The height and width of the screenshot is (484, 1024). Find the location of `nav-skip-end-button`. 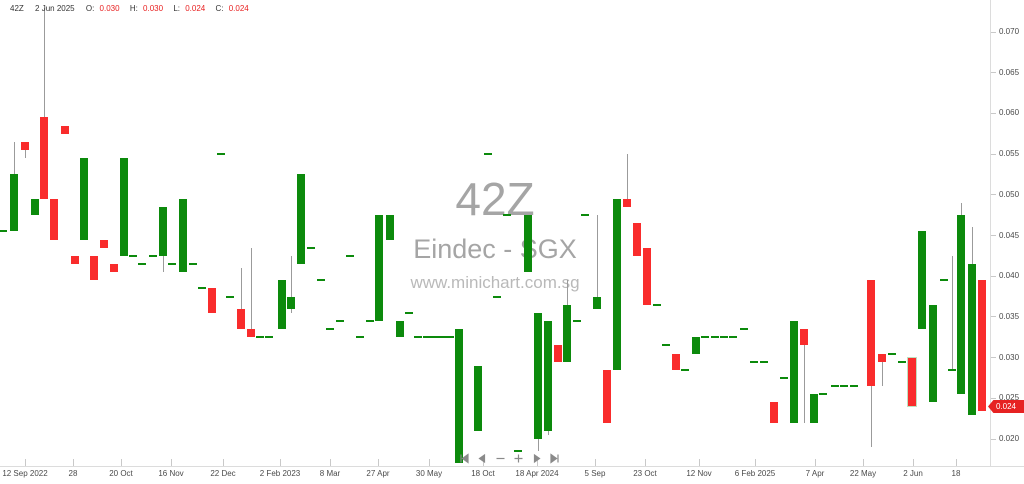

nav-skip-end-button is located at coordinates (554, 458).